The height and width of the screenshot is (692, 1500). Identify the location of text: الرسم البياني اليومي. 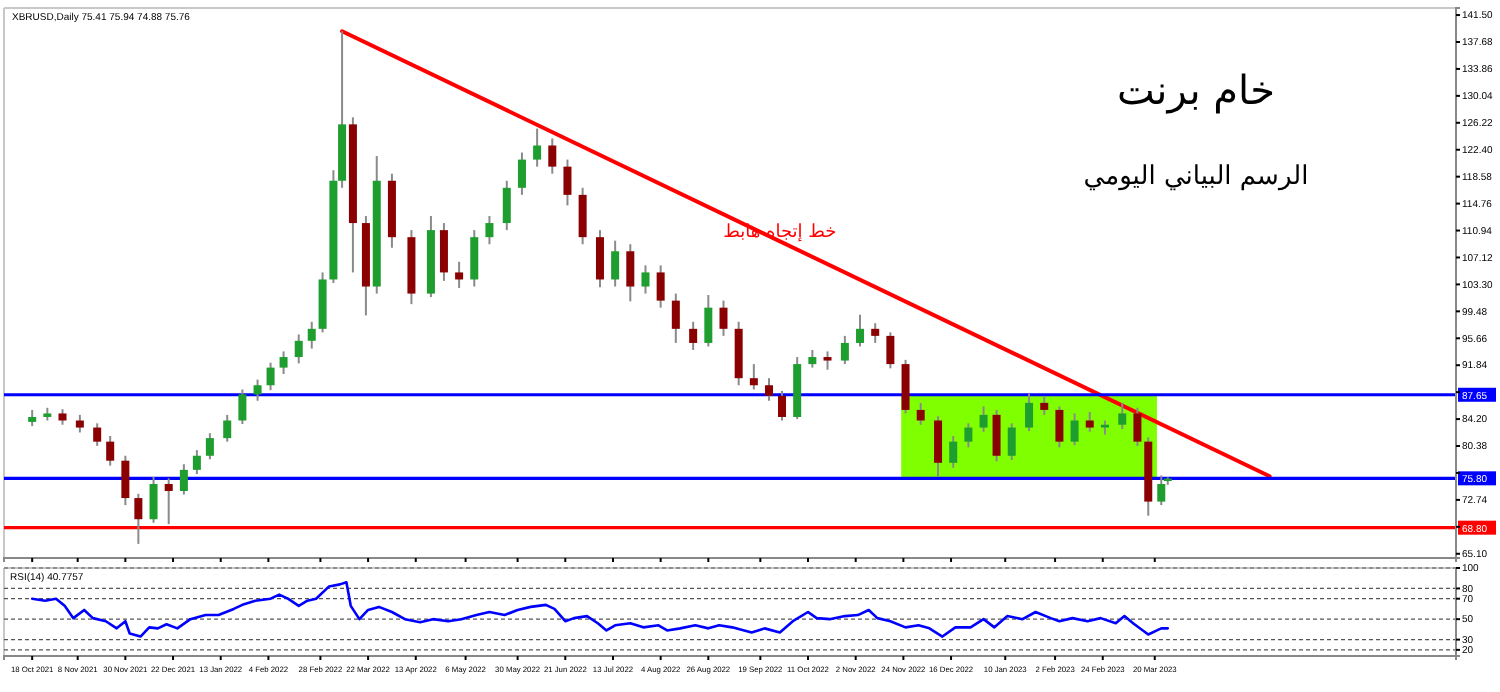
(1196, 177).